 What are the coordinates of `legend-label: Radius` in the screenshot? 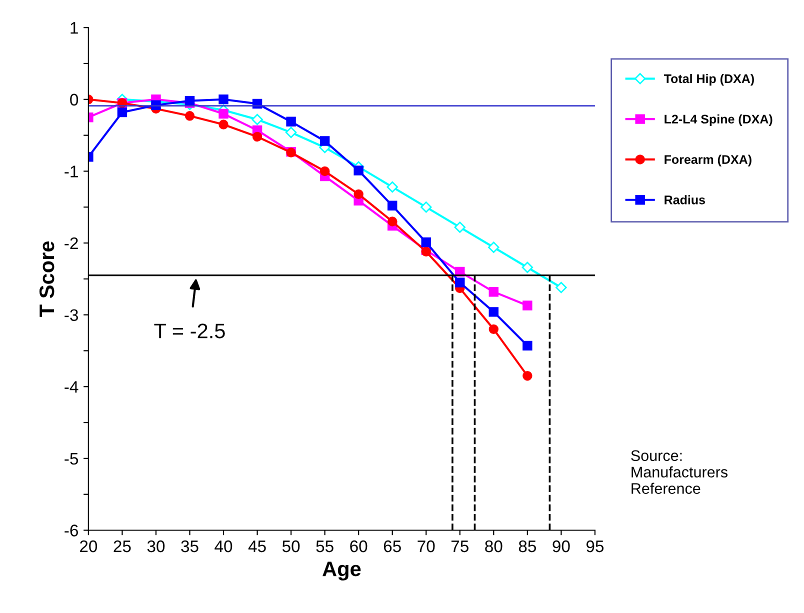 It's located at (685, 199).